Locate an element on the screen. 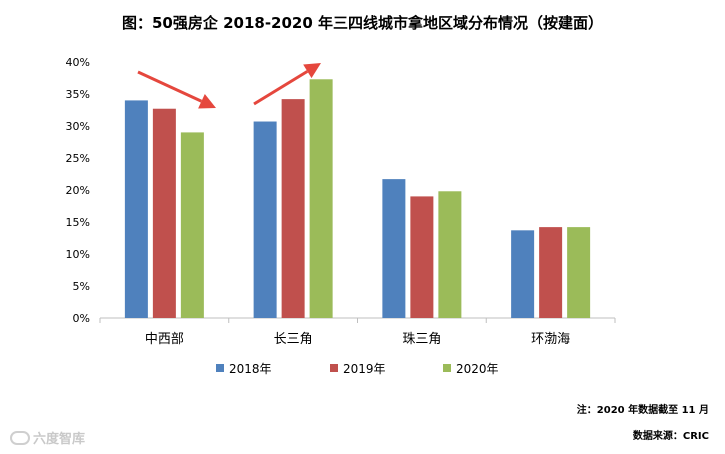 The height and width of the screenshot is (454, 725). y-tick-label: 25% is located at coordinates (78, 158).